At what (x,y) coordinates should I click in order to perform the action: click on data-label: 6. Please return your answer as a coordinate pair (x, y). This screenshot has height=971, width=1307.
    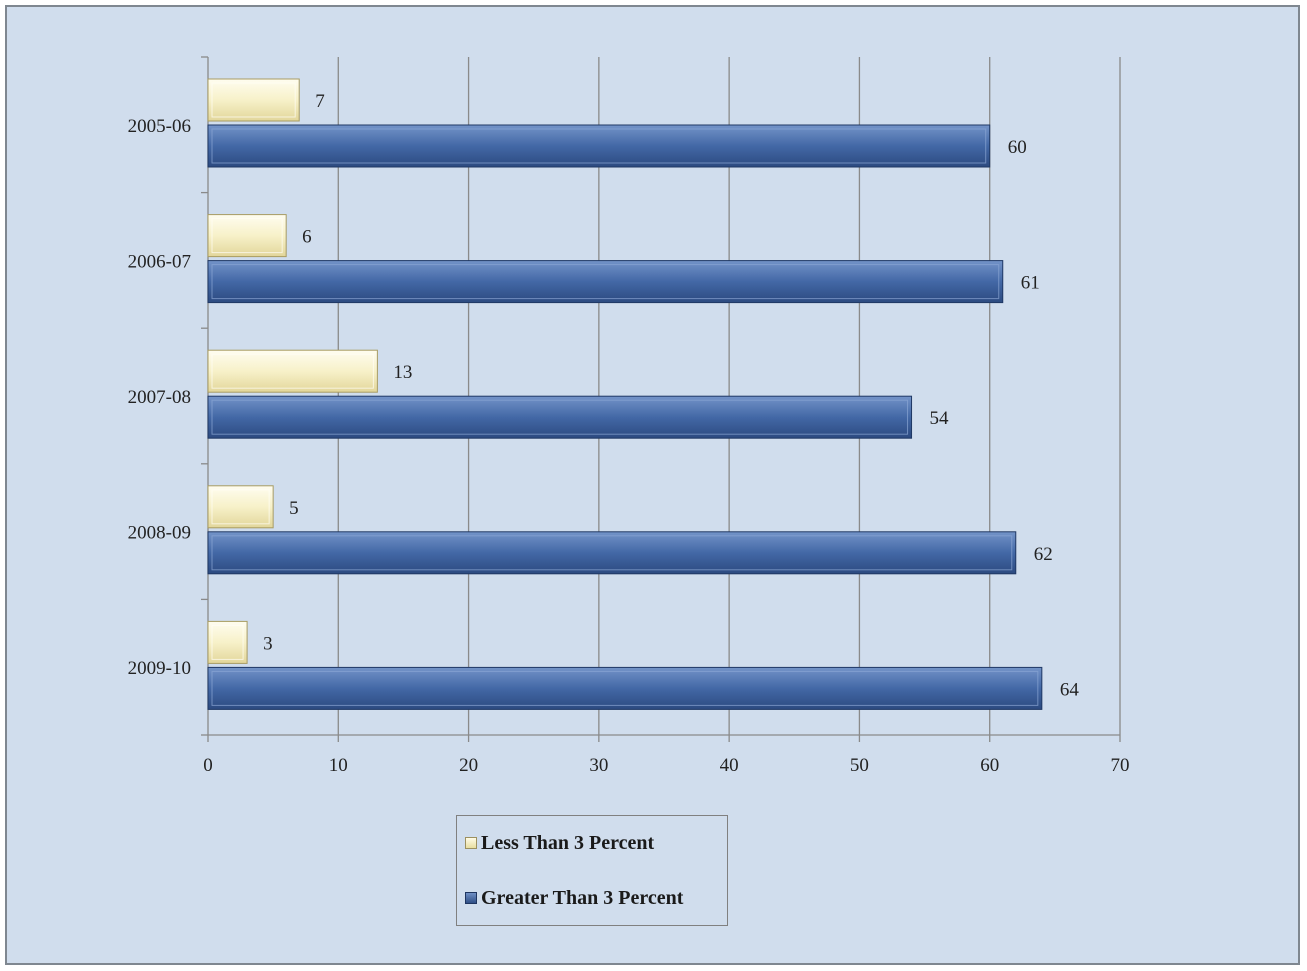
    Looking at the image, I should click on (307, 237).